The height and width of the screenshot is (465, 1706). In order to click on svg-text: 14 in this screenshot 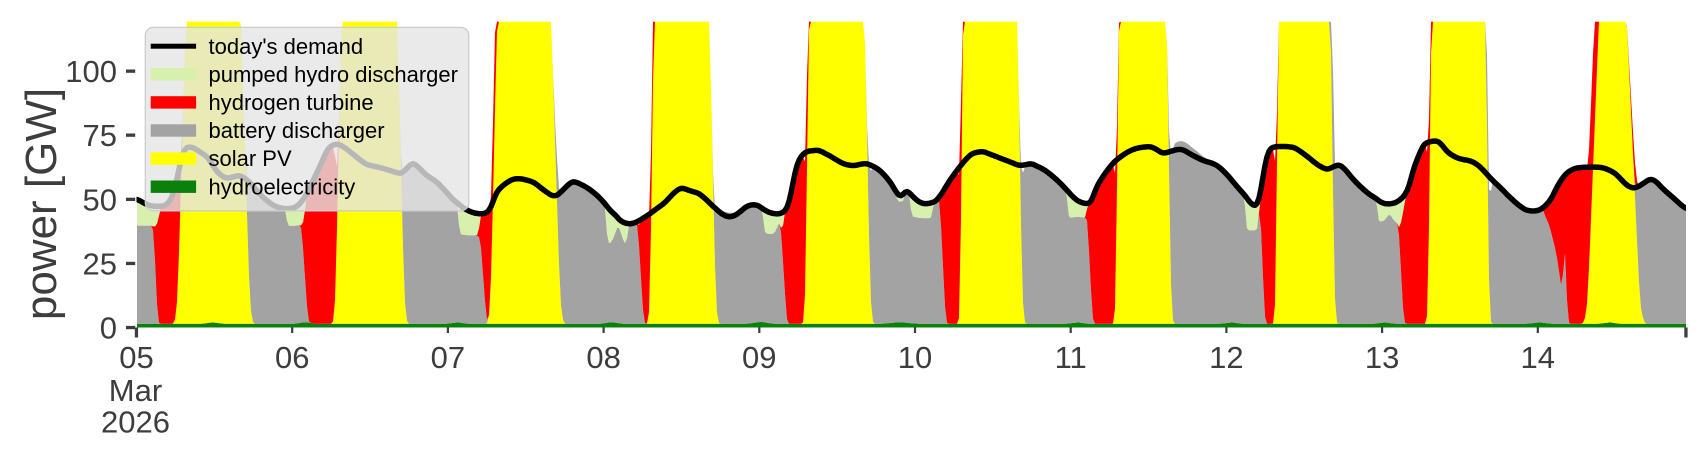, I will do `click(1538, 357)`.